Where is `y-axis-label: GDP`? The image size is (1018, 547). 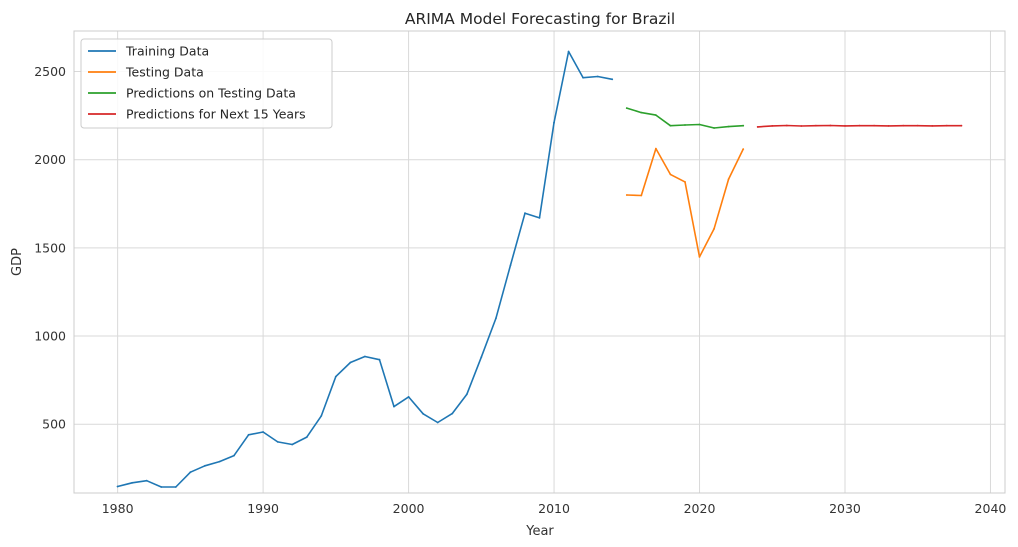 y-axis-label: GDP is located at coordinates (17, 262).